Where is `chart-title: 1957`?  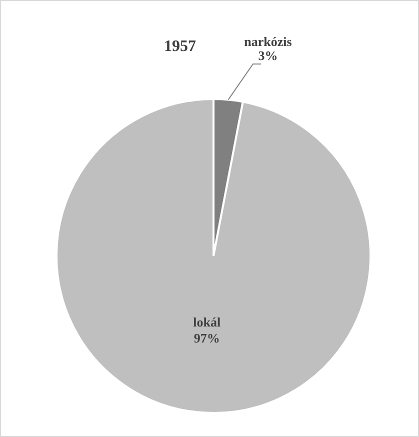
chart-title: 1957 is located at coordinates (180, 46).